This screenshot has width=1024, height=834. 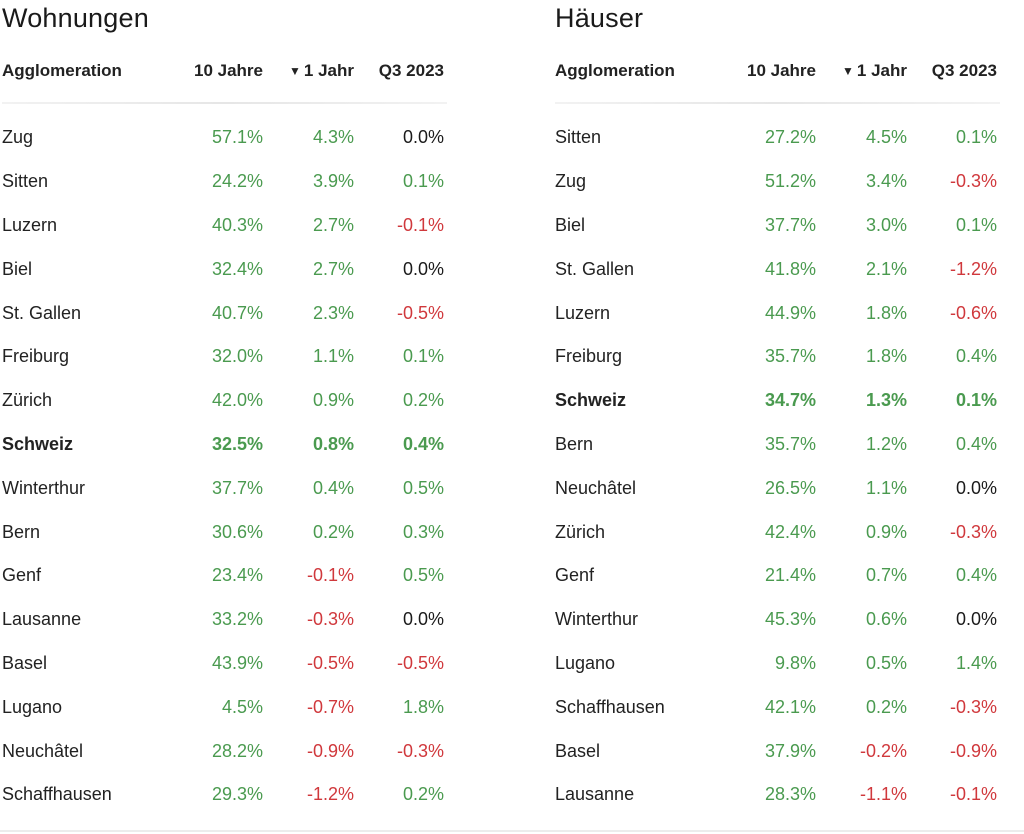 I want to click on cell-agglomeration: Schweiz, so click(x=591, y=400).